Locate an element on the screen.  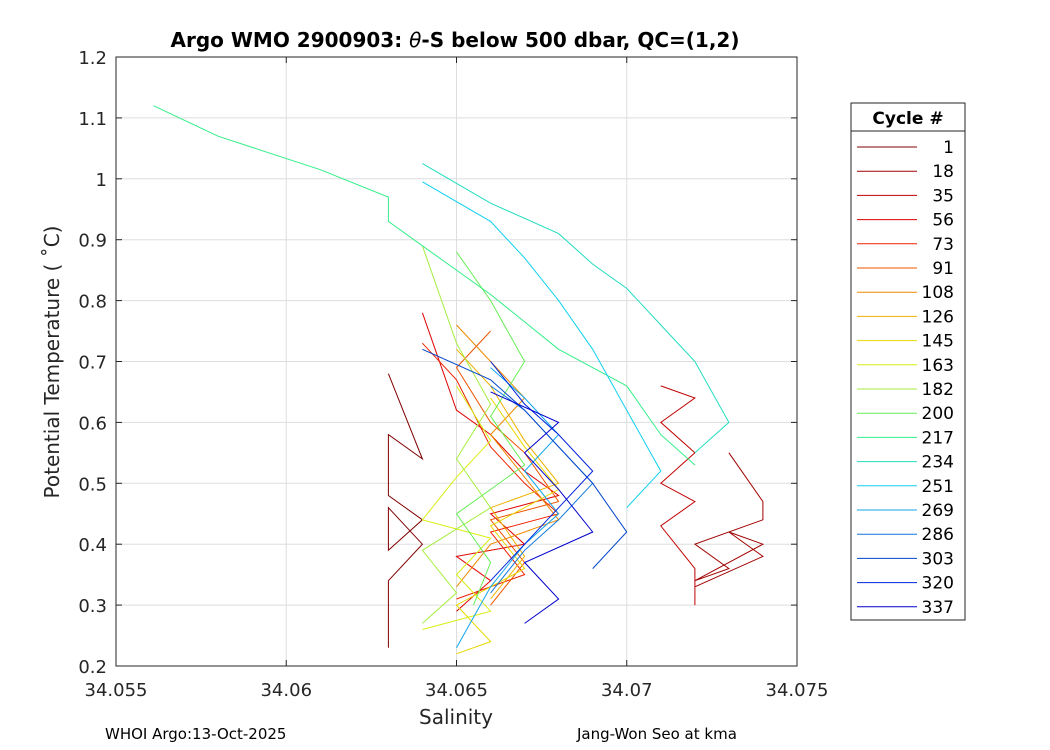
y-tick-label: 0.3 is located at coordinates (92, 606).